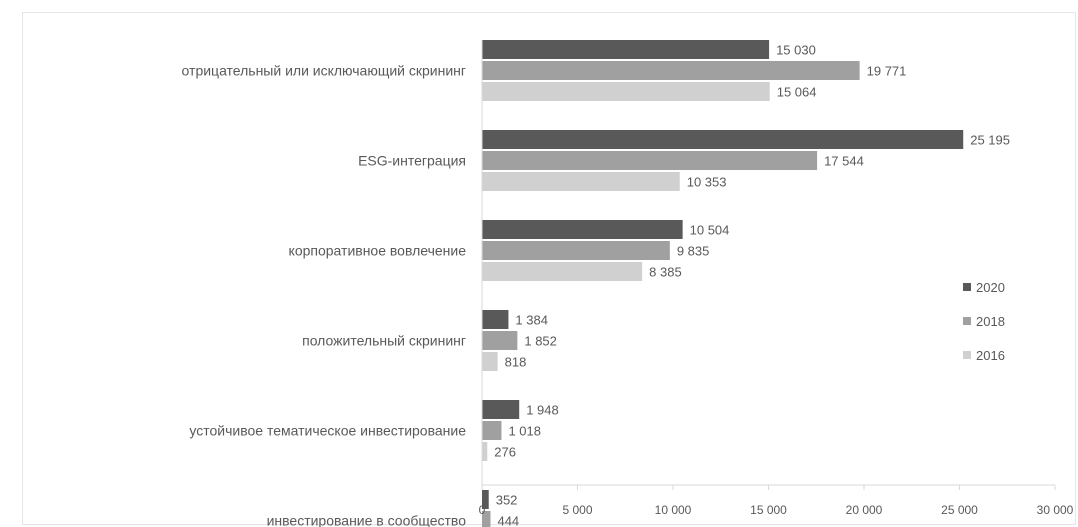 This screenshot has height=527, width=1078. What do you see at coordinates (990, 287) in the screenshot?
I see `legend-label-2020: 2020` at bounding box center [990, 287].